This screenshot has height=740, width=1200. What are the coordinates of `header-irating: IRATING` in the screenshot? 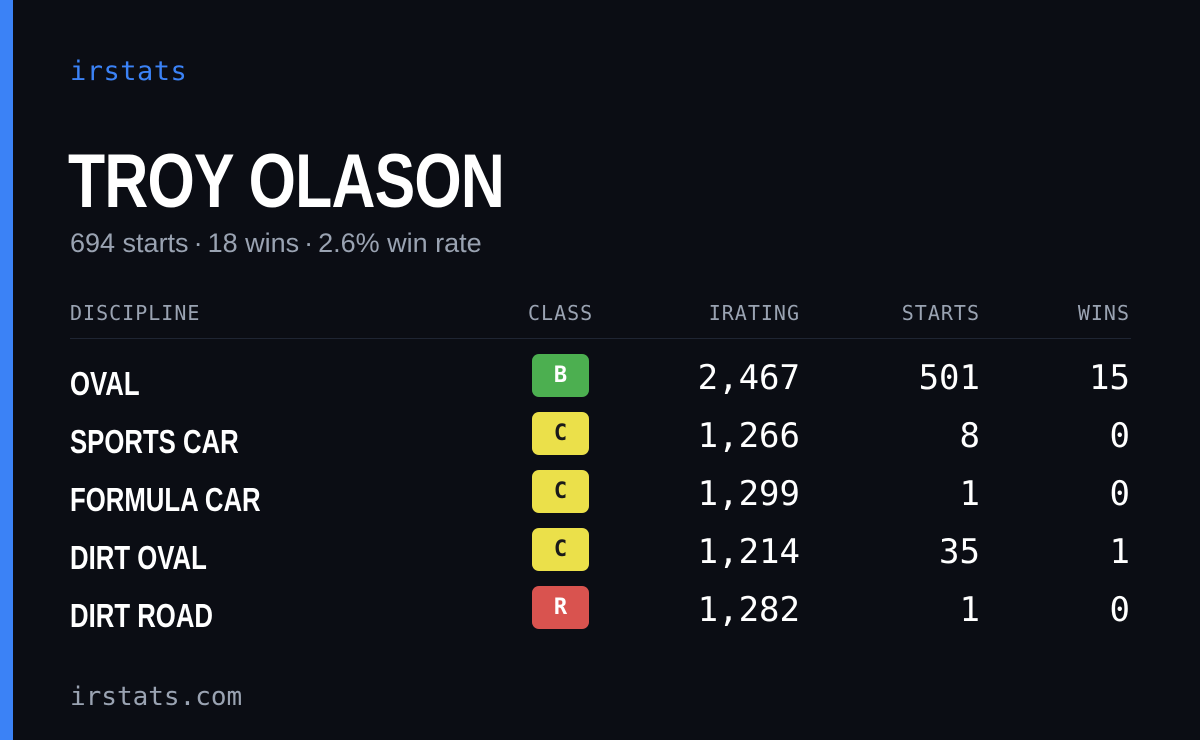 It's located at (754, 313).